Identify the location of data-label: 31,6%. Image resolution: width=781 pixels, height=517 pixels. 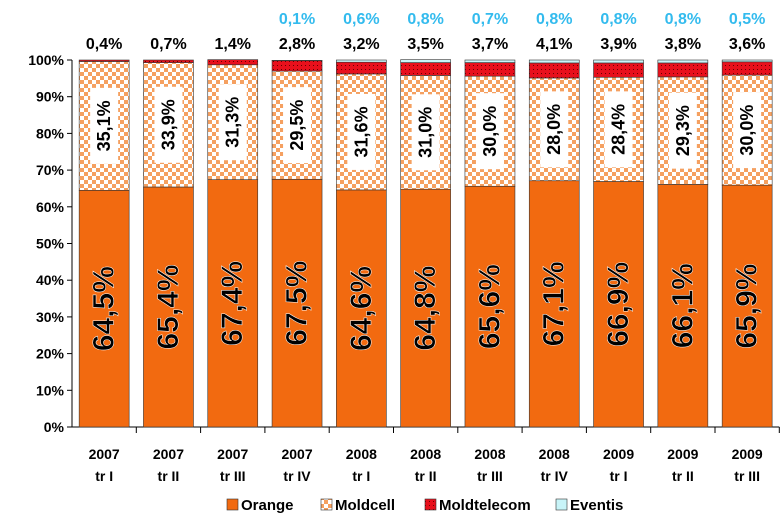
(361, 131).